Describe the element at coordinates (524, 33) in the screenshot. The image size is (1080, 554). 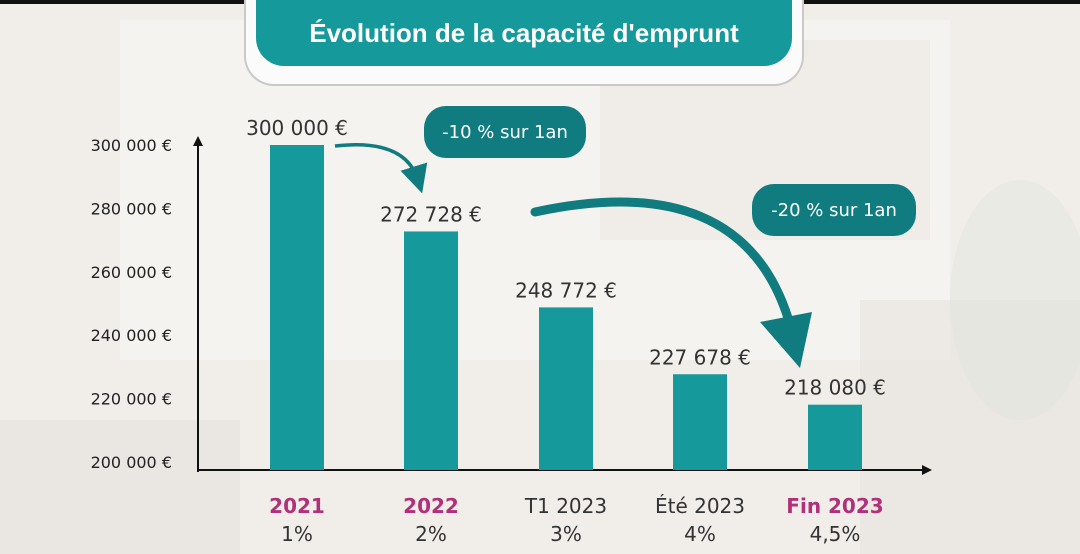
I see `chart-title: Évolution de la capacité d'emprunt` at that location.